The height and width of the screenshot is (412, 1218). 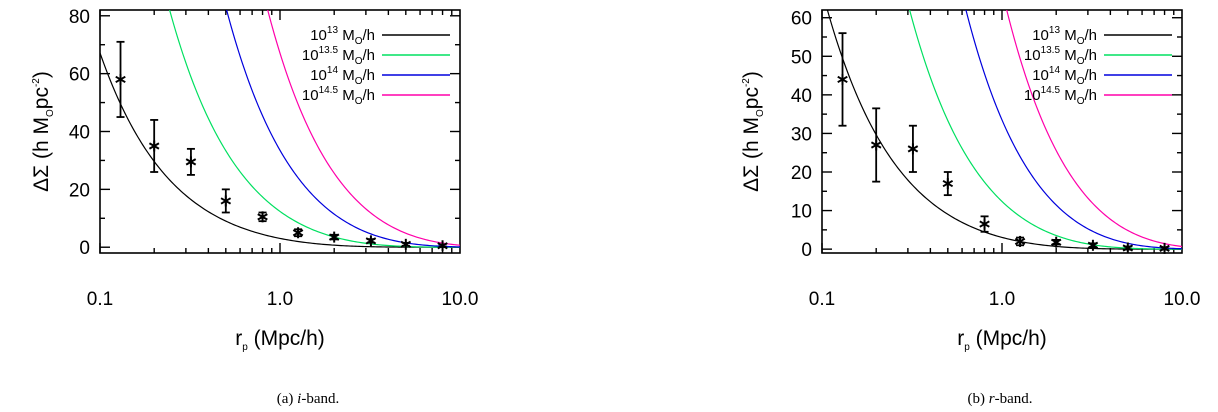 I want to click on y-tick-label: 80, so click(x=79, y=17).